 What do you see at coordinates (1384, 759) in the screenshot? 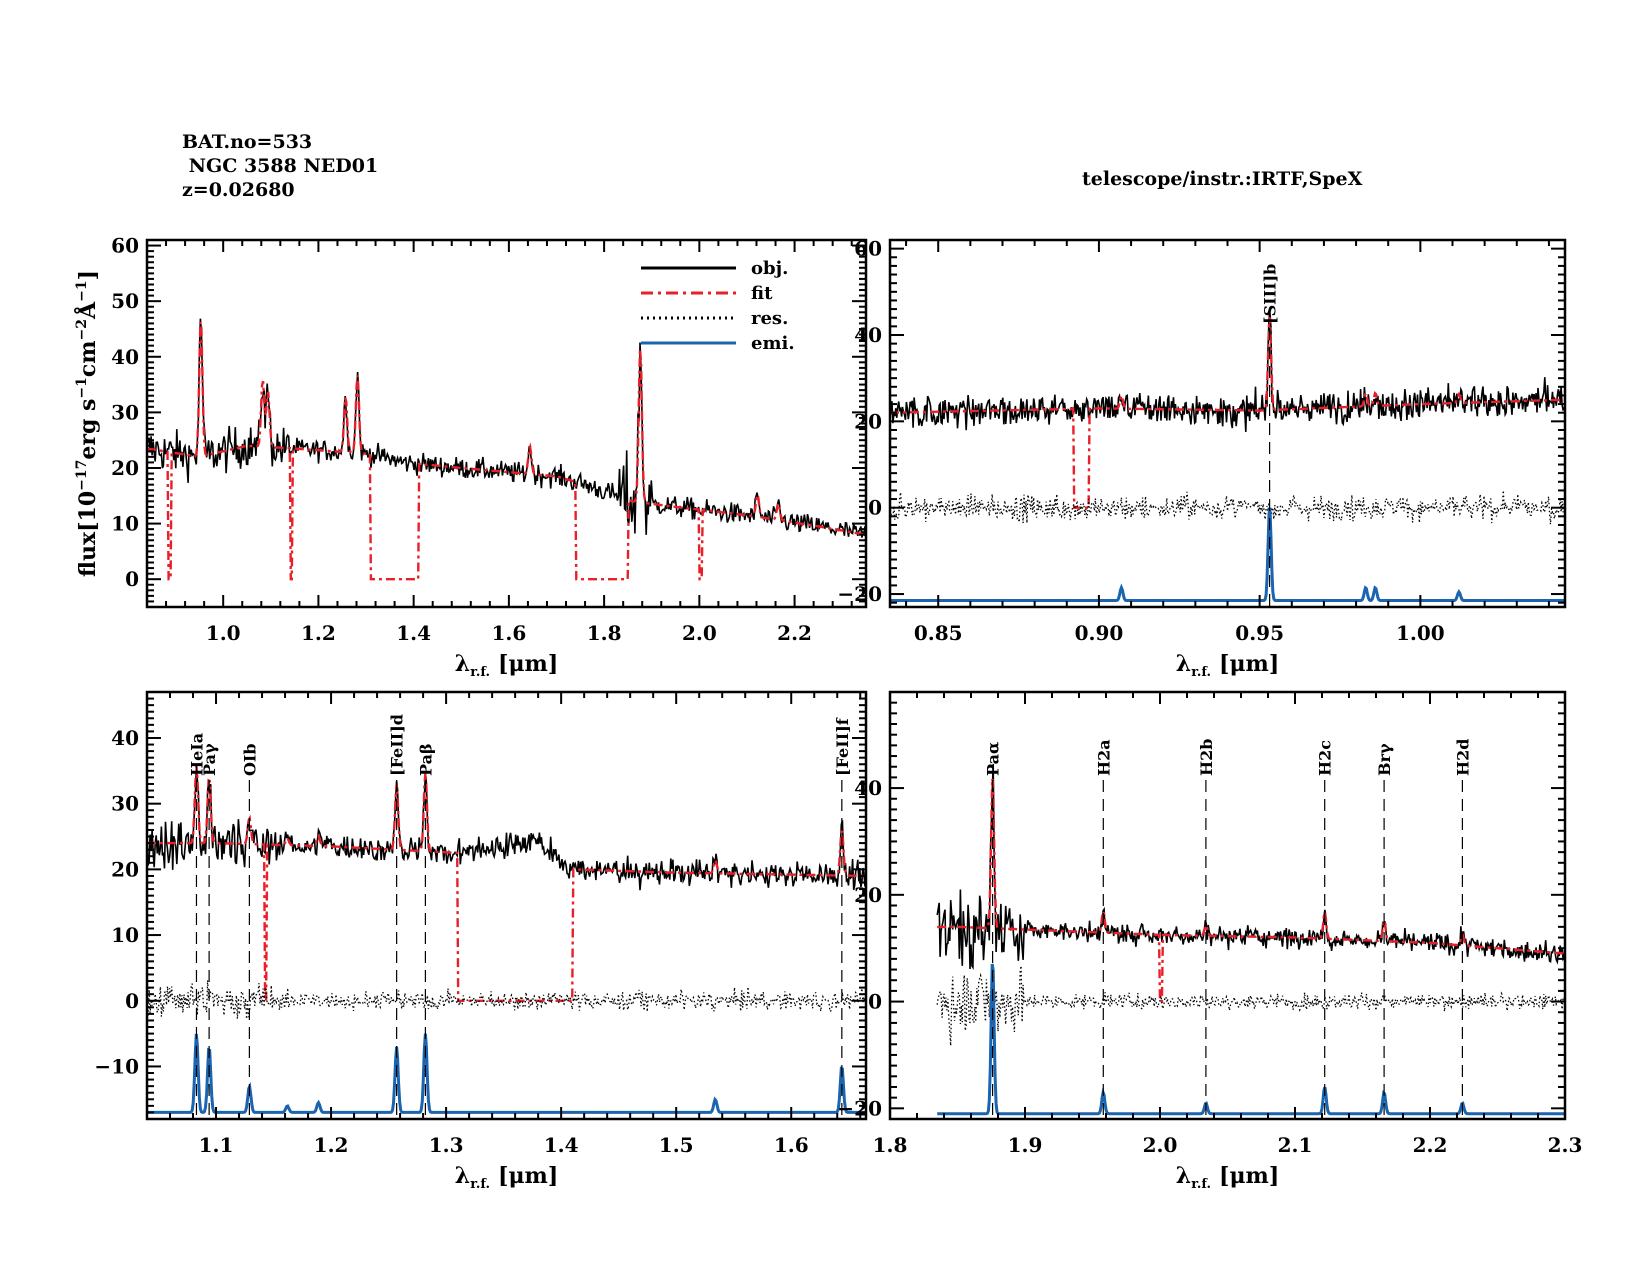
I see `line-marker-label: Brγ` at bounding box center [1384, 759].